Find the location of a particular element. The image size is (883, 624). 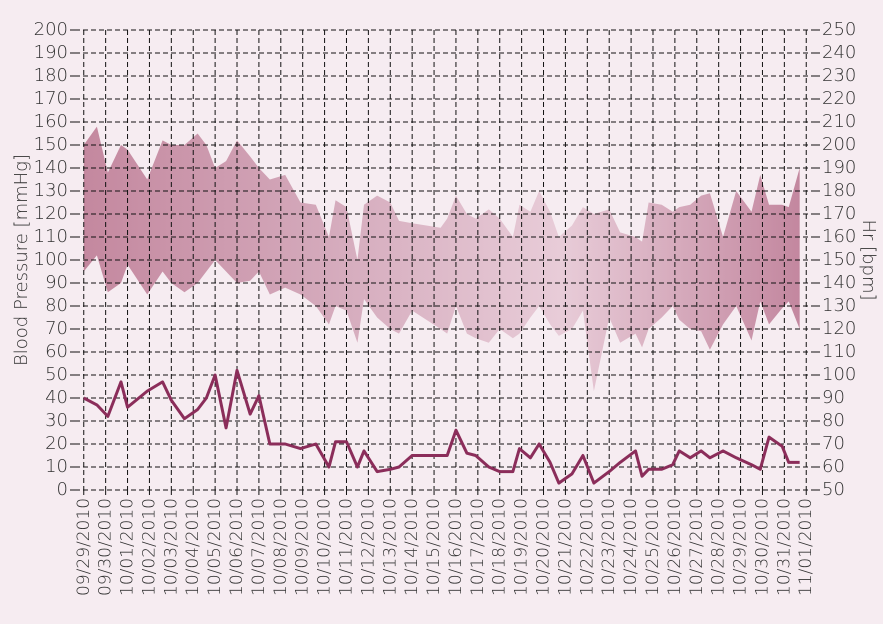

y-tick-label: 90 is located at coordinates (56, 282).